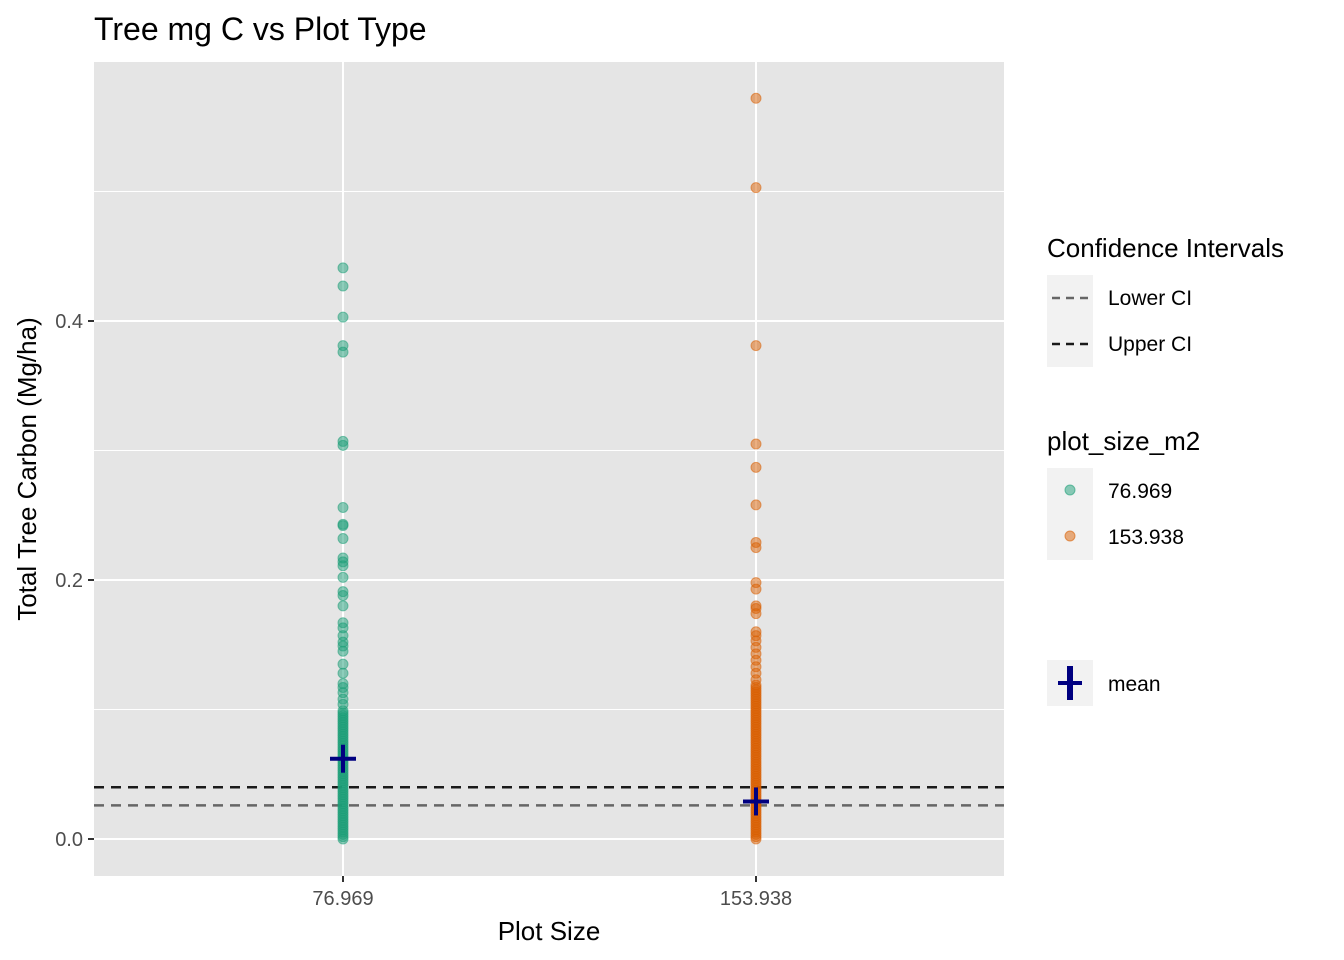  I want to click on y-axis-title: Total Tree Carbon (Mg/ha), so click(27, 468).